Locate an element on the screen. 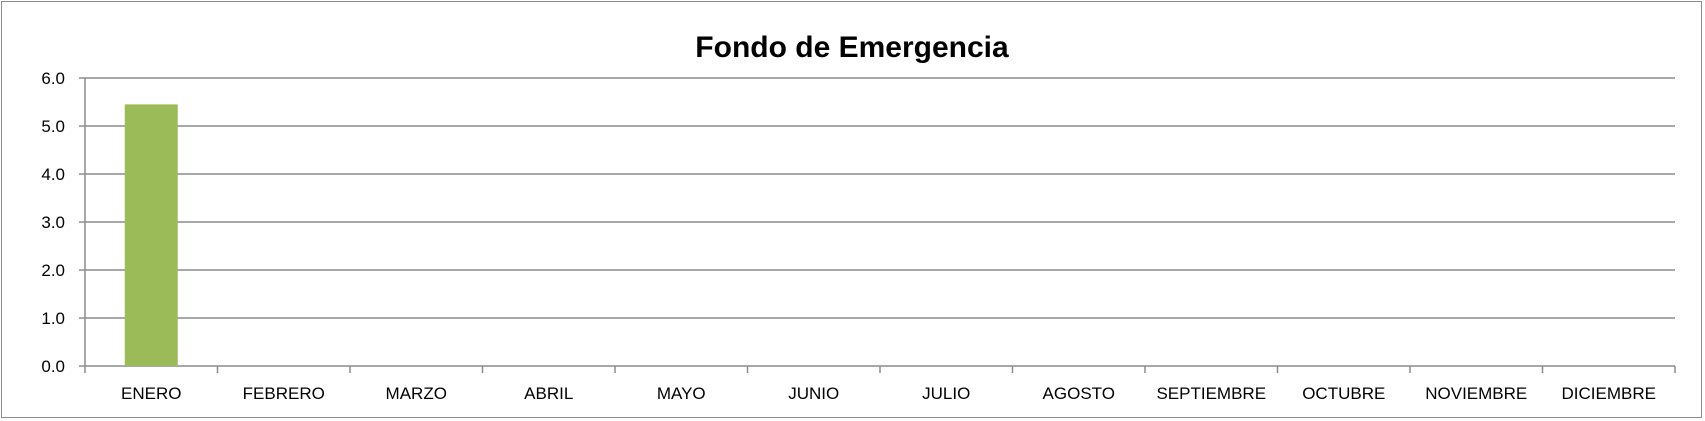 Image resolution: width=1705 pixels, height=421 pixels. y-tick-labels: 0.0 1.0 2.0 3.0 4.0 5.0 6.0 is located at coordinates (53, 222).